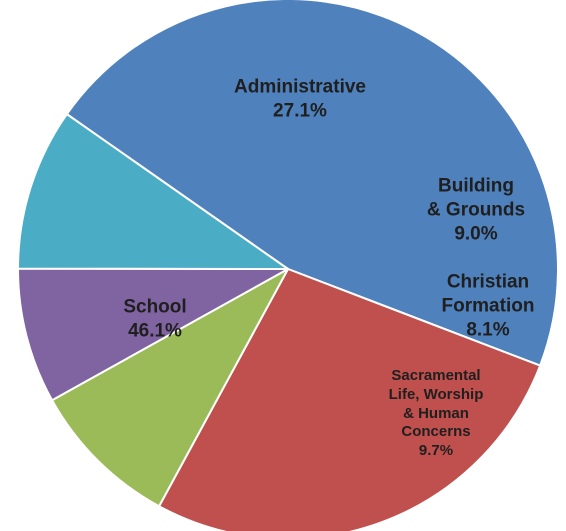 Image resolution: width=566 pixels, height=531 pixels. I want to click on slice-label-value: 8.1%, so click(488, 329).